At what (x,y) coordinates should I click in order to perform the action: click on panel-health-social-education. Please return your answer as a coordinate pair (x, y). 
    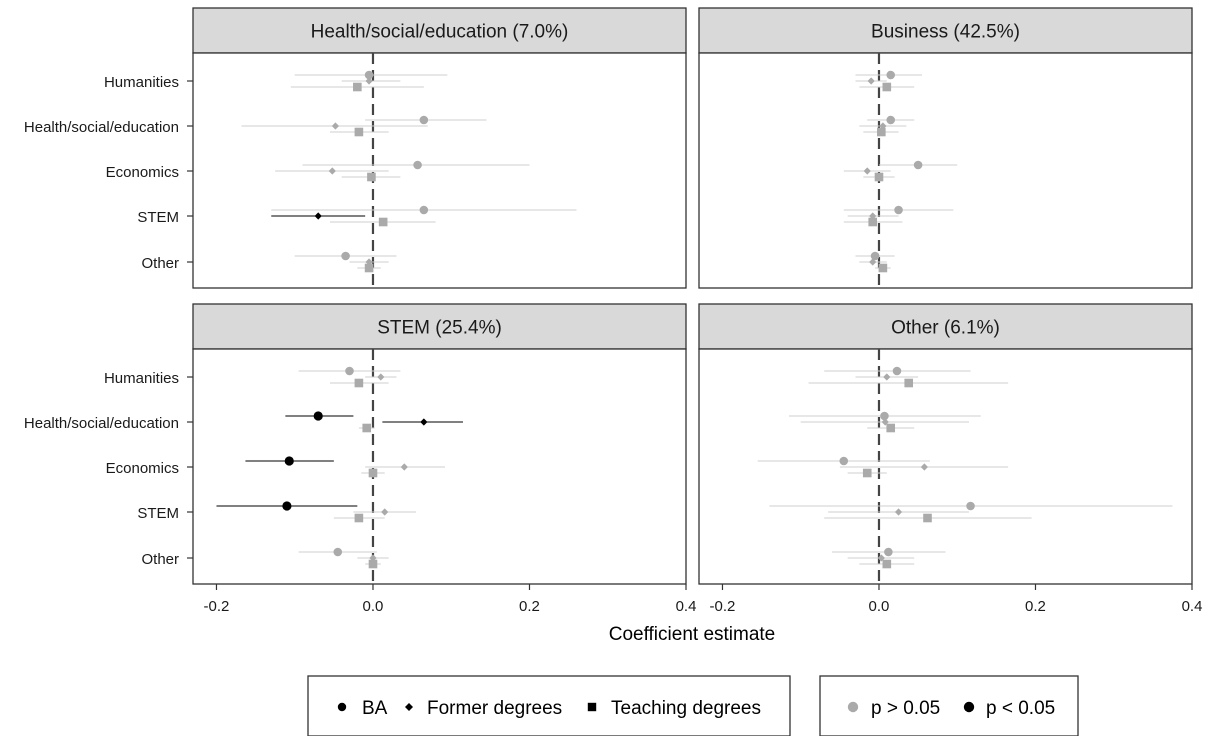
    Looking at the image, I should click on (439, 170).